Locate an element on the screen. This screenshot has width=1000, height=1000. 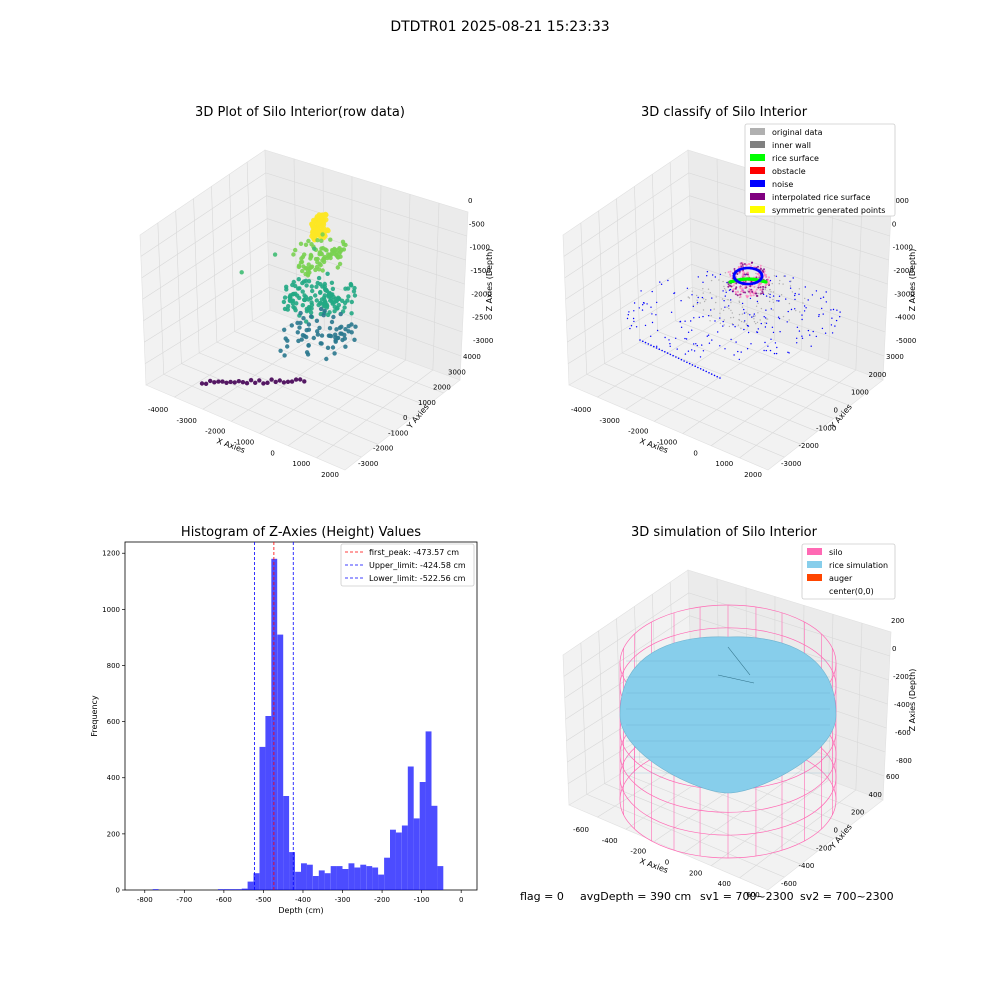
p2-legend-box is located at coordinates (820, 170).